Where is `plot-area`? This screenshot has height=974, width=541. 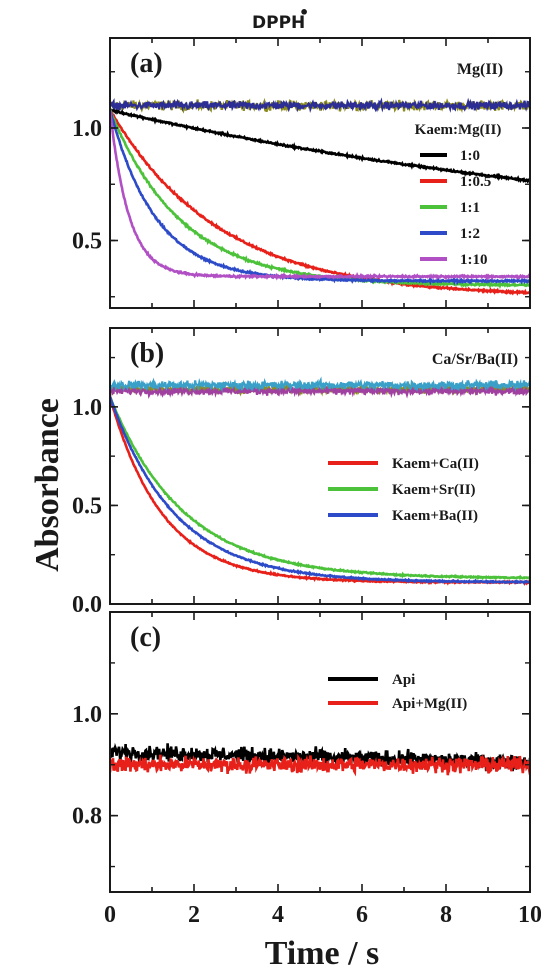
plot-area is located at coordinates (320, 759).